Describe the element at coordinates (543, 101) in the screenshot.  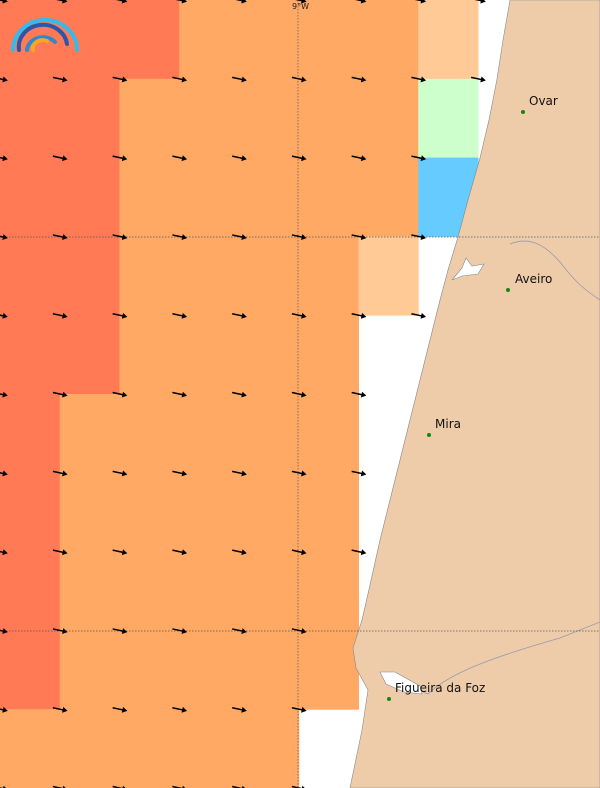
I see `town-ovar: Ovar` at that location.